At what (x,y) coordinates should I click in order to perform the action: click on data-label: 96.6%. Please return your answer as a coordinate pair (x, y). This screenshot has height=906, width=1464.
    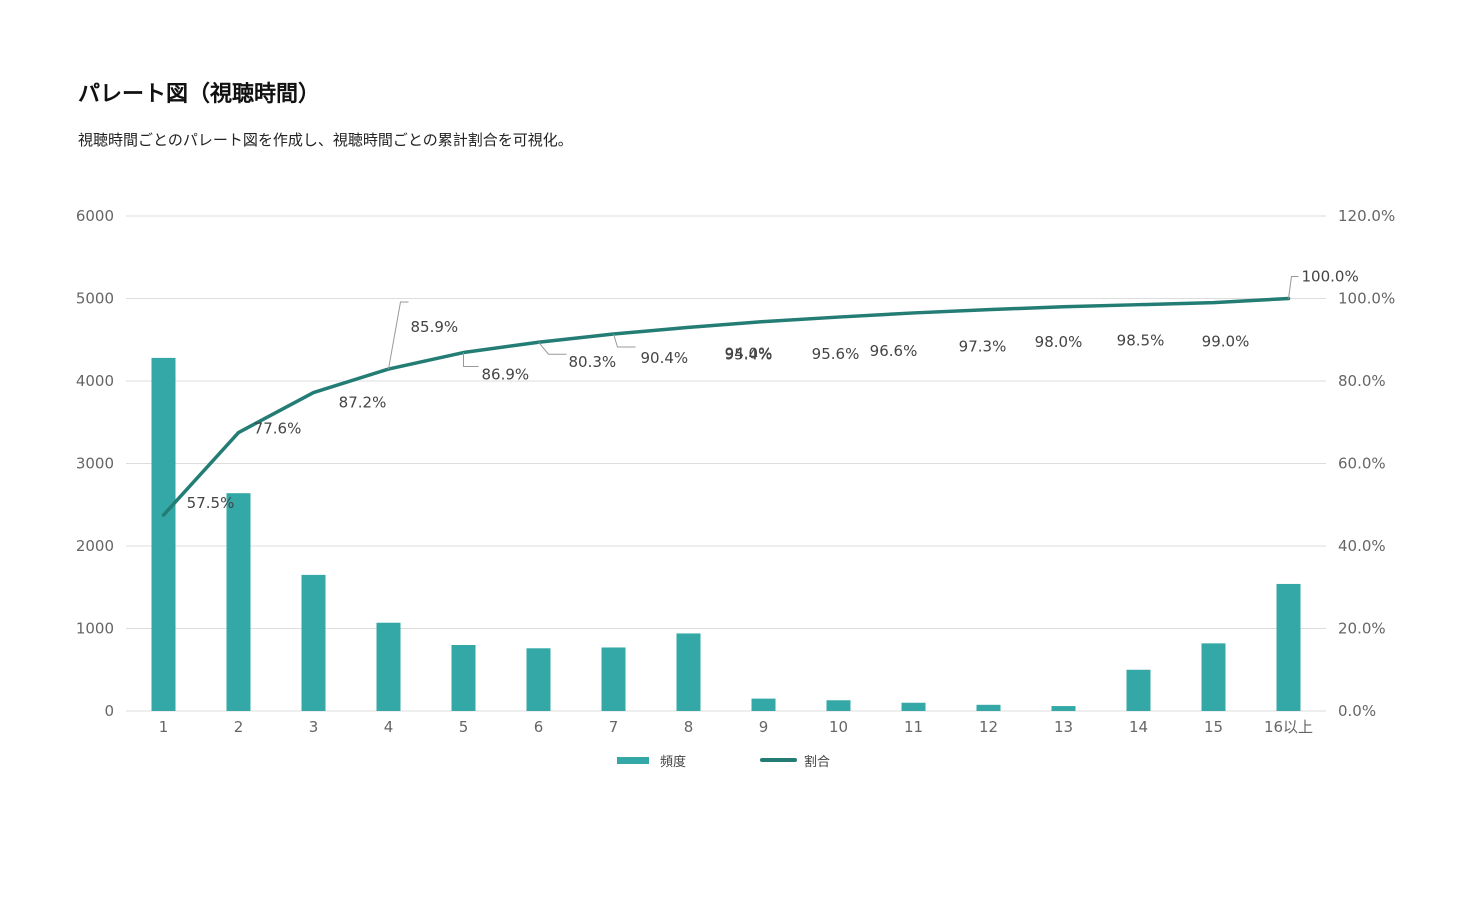
    Looking at the image, I should click on (894, 351).